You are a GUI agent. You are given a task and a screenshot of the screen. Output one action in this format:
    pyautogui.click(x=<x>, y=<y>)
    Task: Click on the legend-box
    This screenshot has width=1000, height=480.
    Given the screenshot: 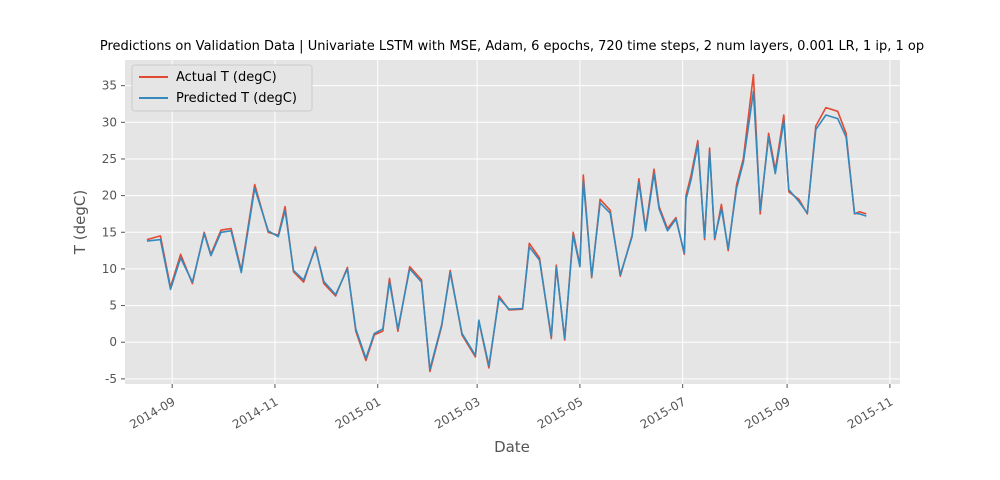 What is the action you would take?
    pyautogui.click(x=222, y=88)
    